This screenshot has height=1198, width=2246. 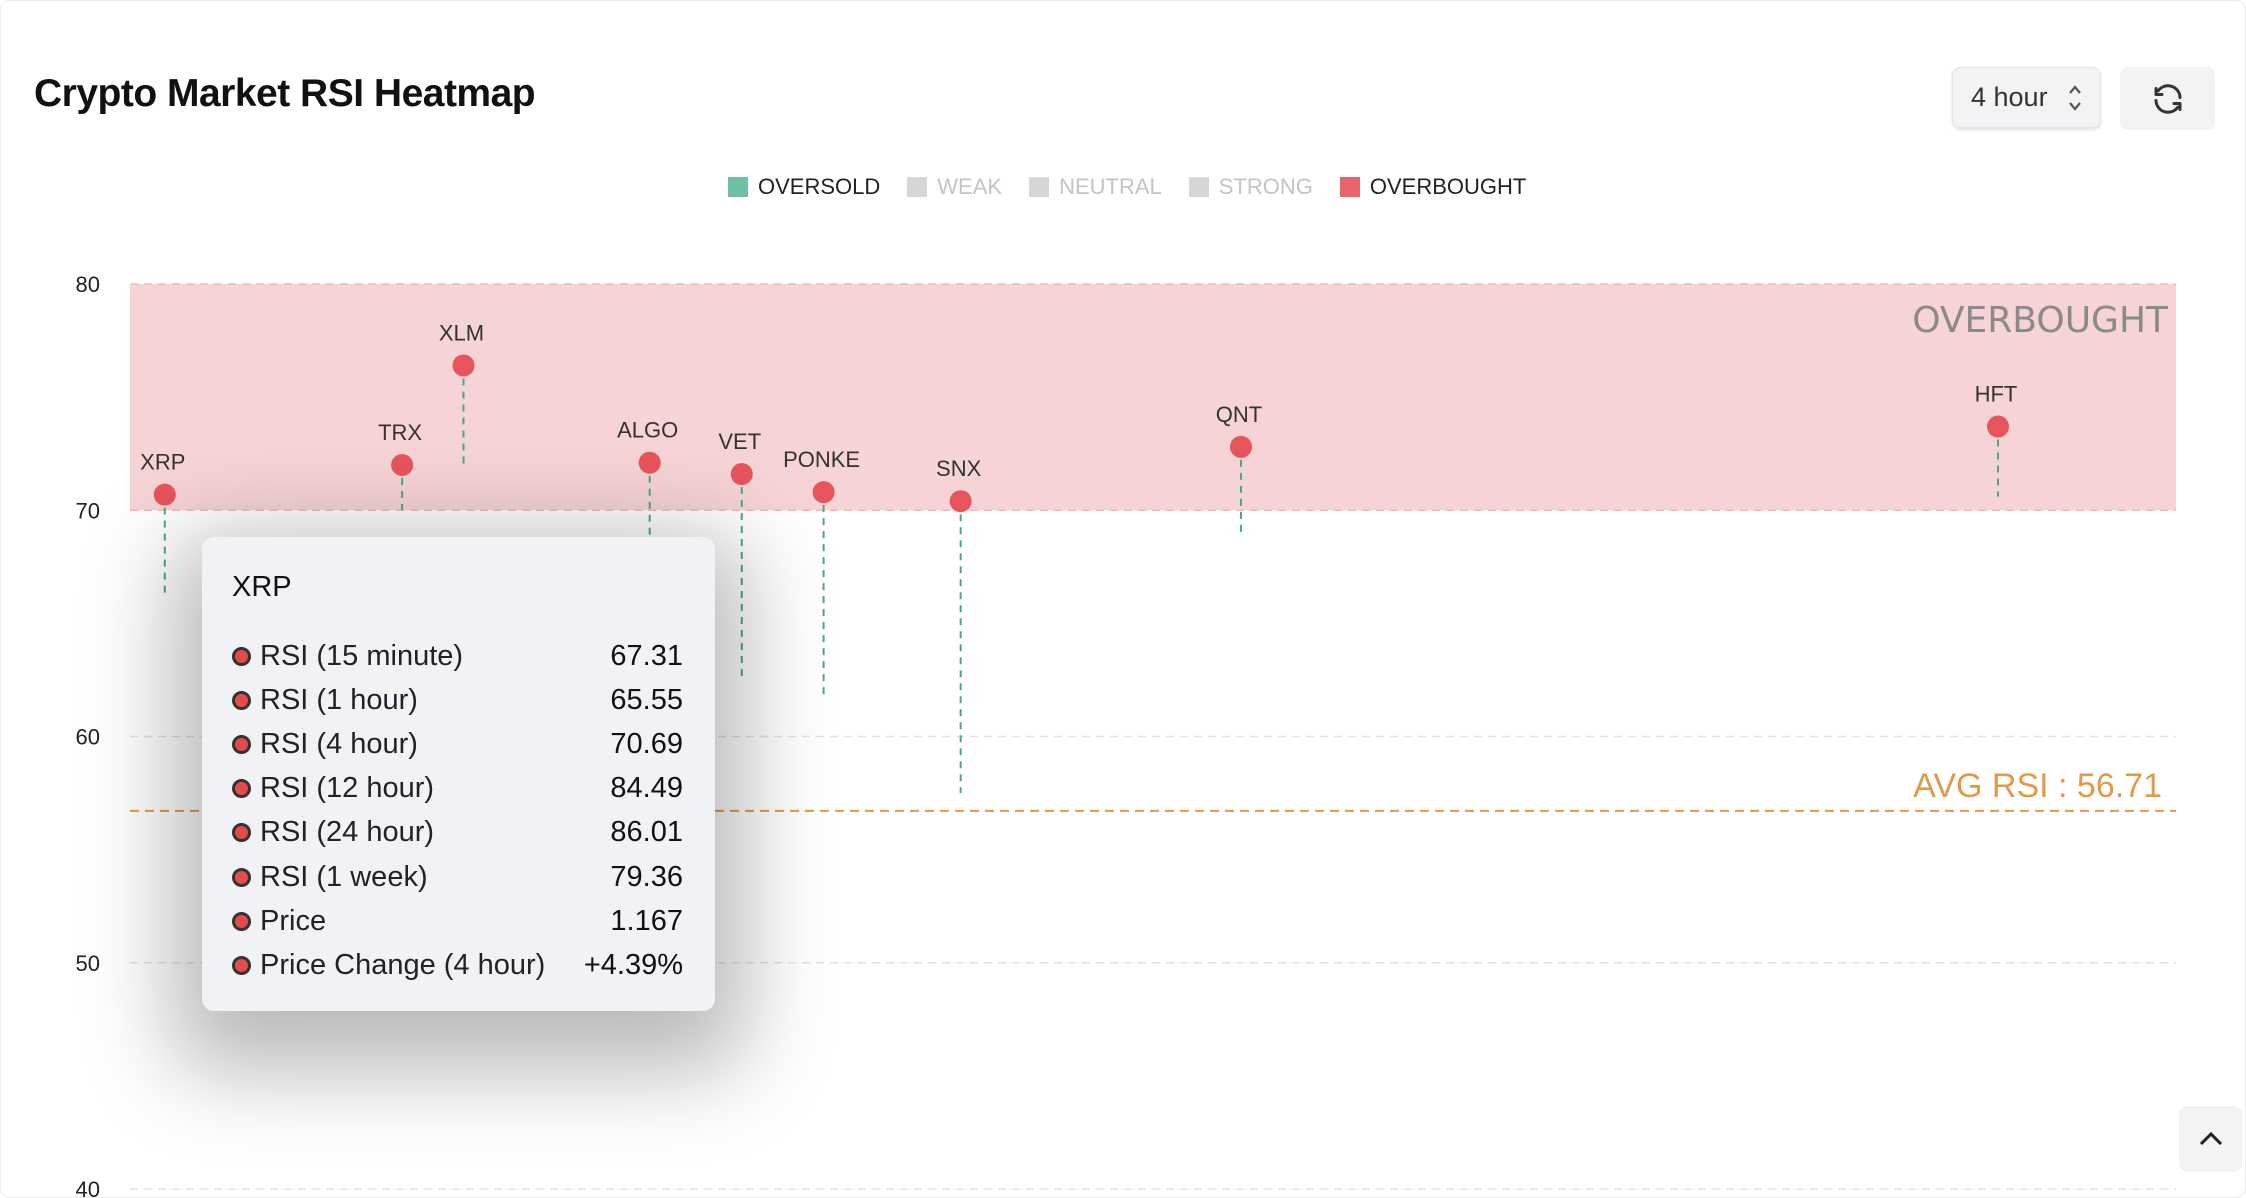 What do you see at coordinates (88, 737) in the screenshot?
I see `y-tick-label: 60` at bounding box center [88, 737].